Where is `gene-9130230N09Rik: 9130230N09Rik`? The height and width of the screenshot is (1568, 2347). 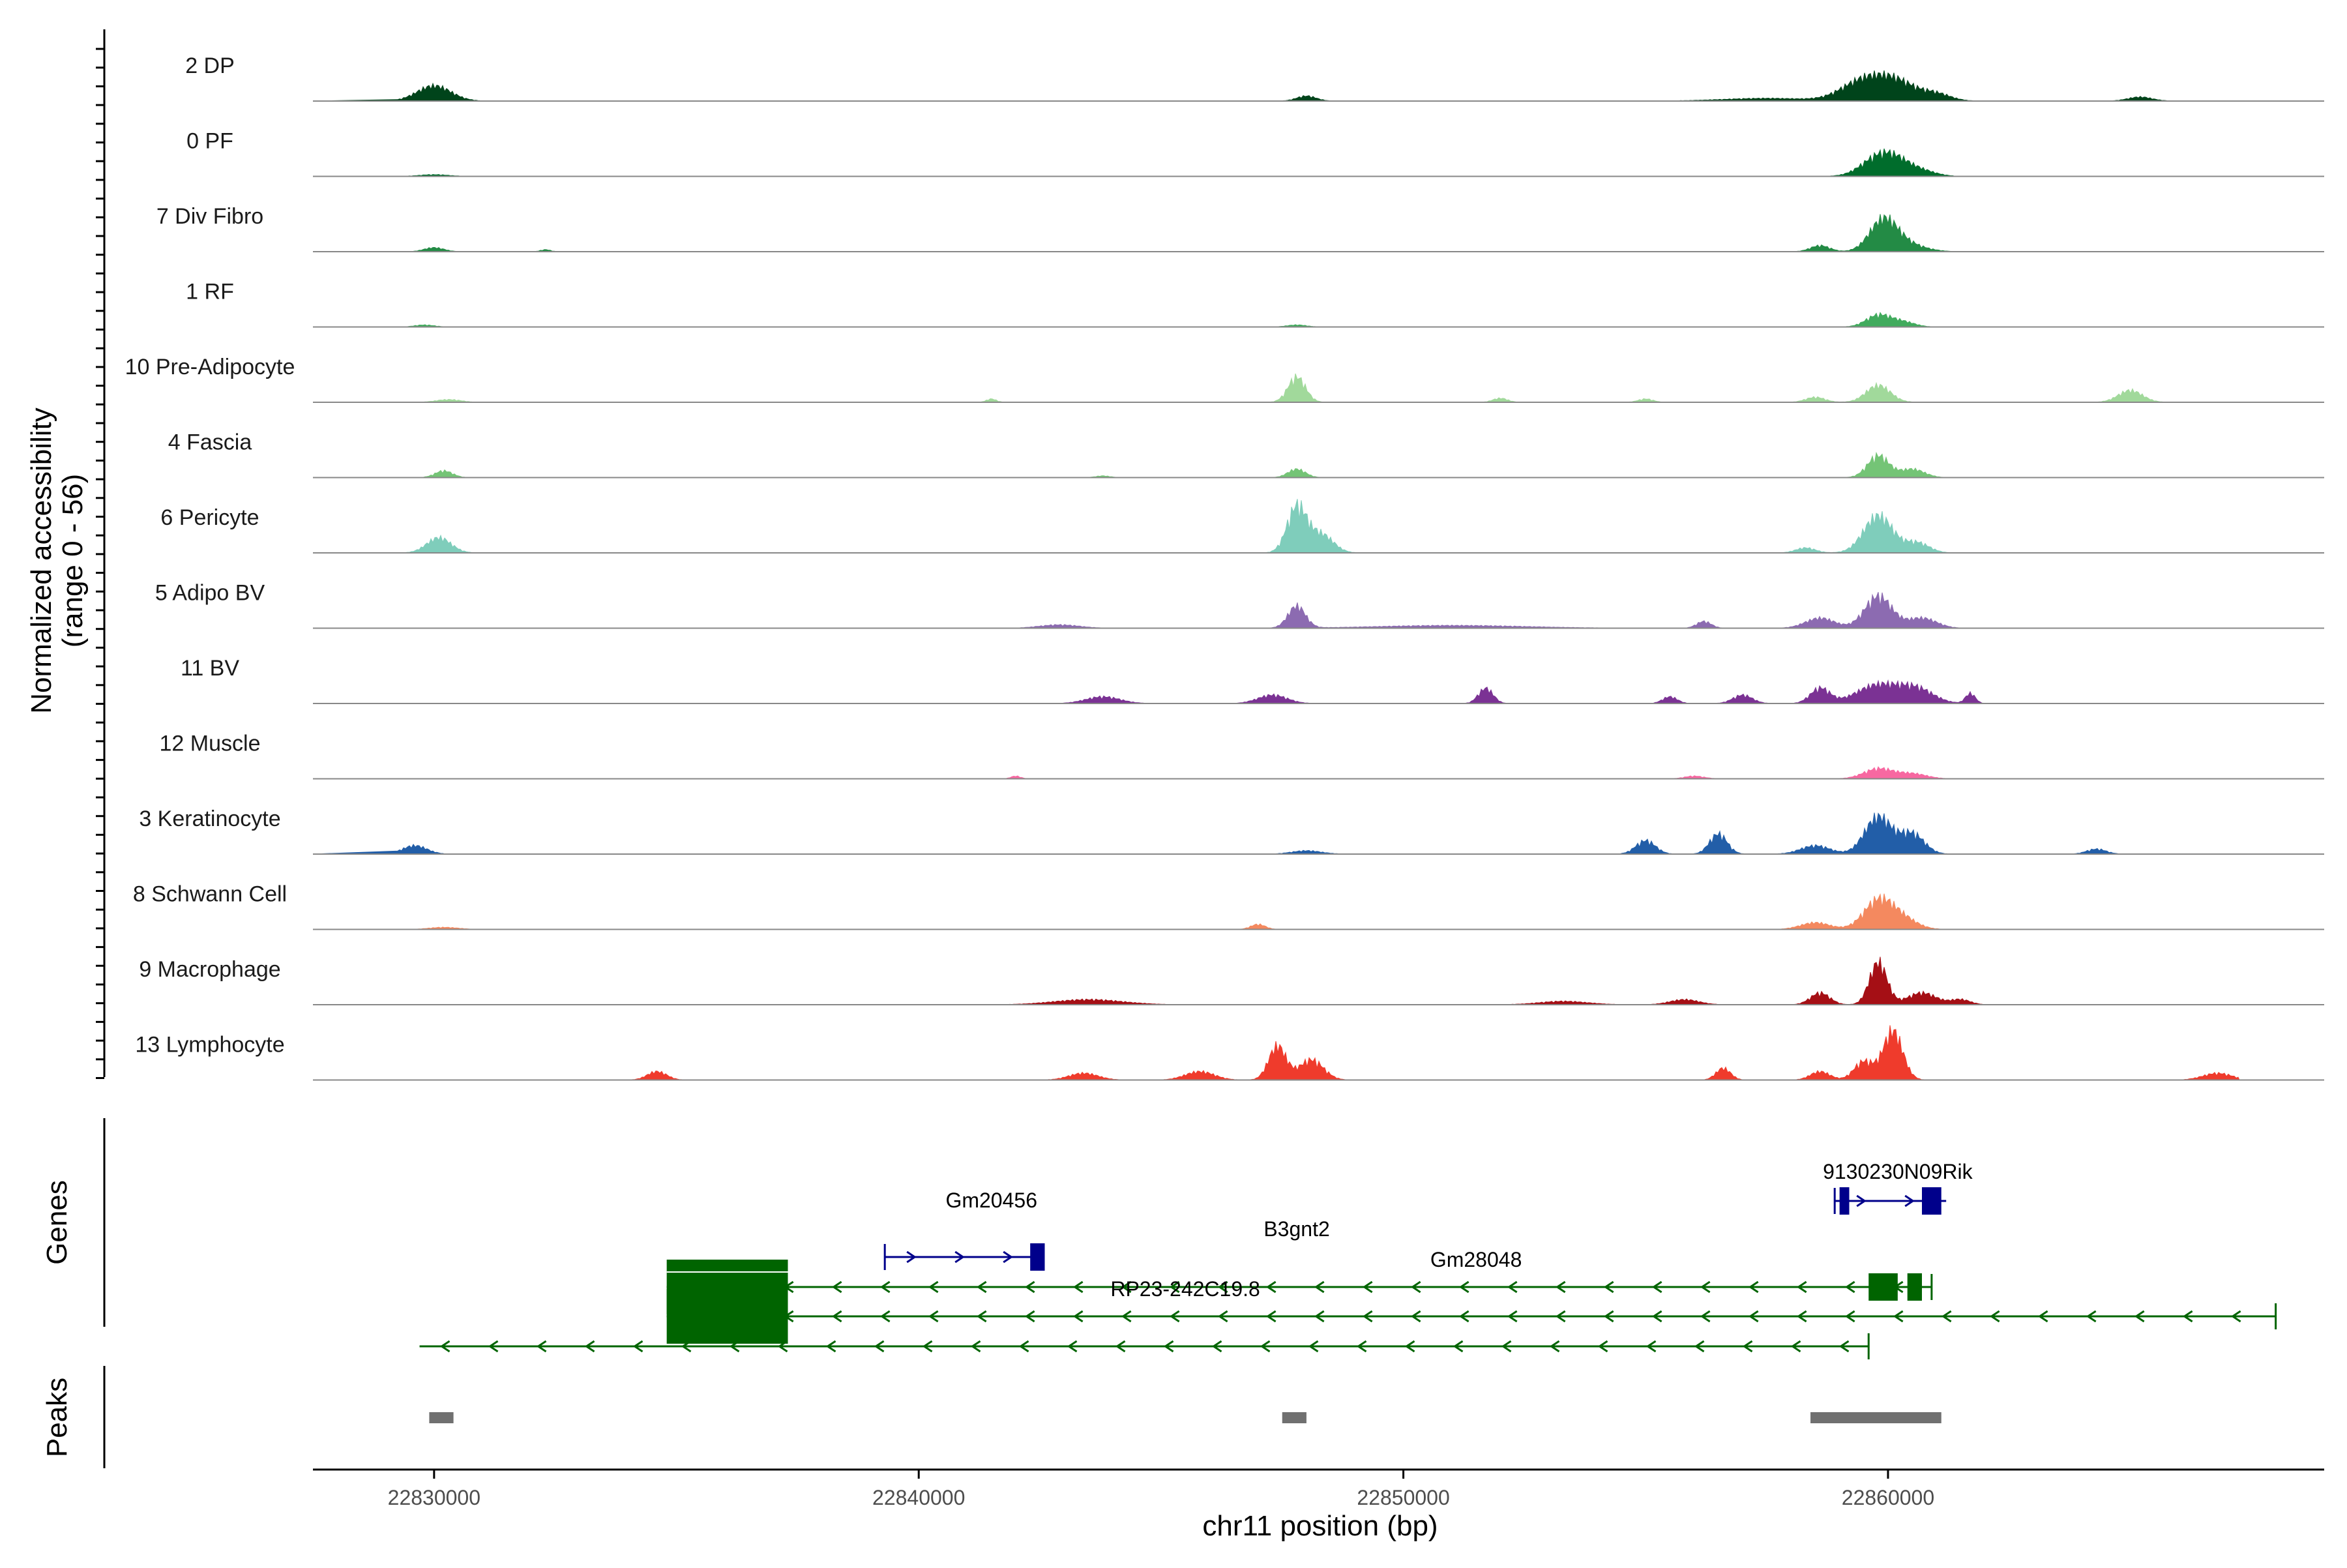 gene-9130230N09Rik: 9130230N09Rik is located at coordinates (1898, 1188).